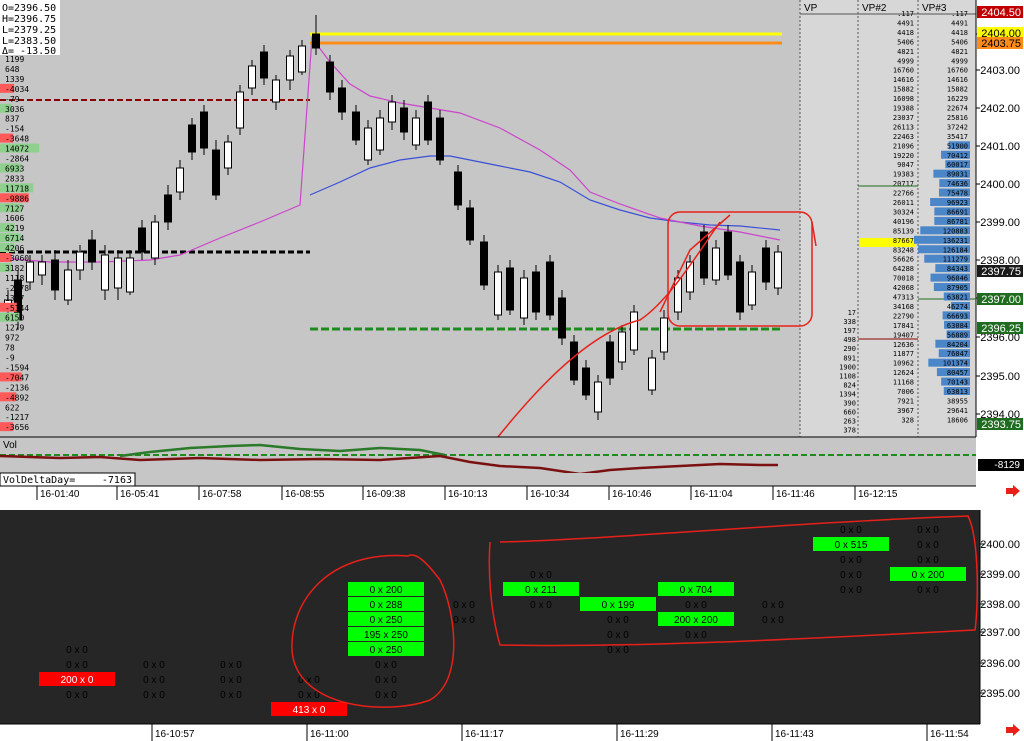 This screenshot has width=1024, height=741. What do you see at coordinates (905, 401) in the screenshot?
I see `profile-value: 7921` at bounding box center [905, 401].